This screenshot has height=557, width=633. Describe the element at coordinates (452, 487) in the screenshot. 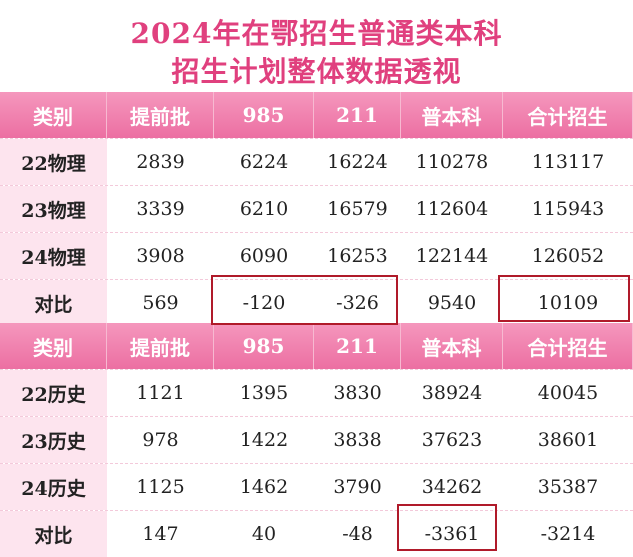

I see `table-cell: 34262` at that location.